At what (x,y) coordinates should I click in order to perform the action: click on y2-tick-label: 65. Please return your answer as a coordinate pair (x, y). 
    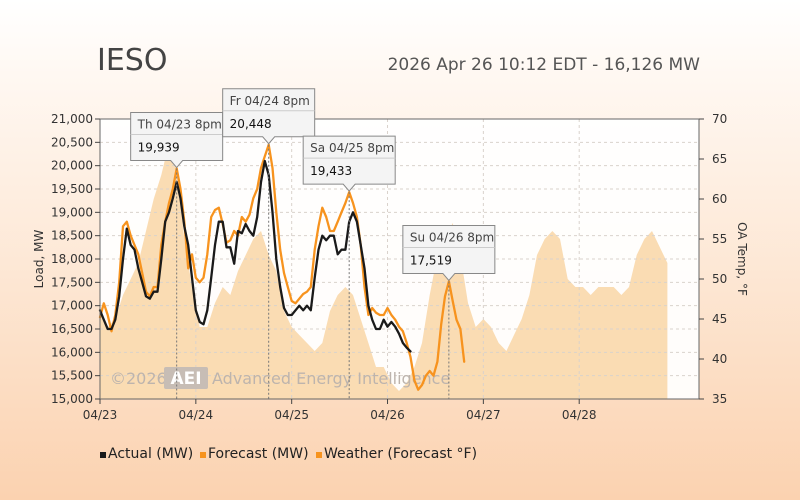
    Looking at the image, I should click on (719, 159).